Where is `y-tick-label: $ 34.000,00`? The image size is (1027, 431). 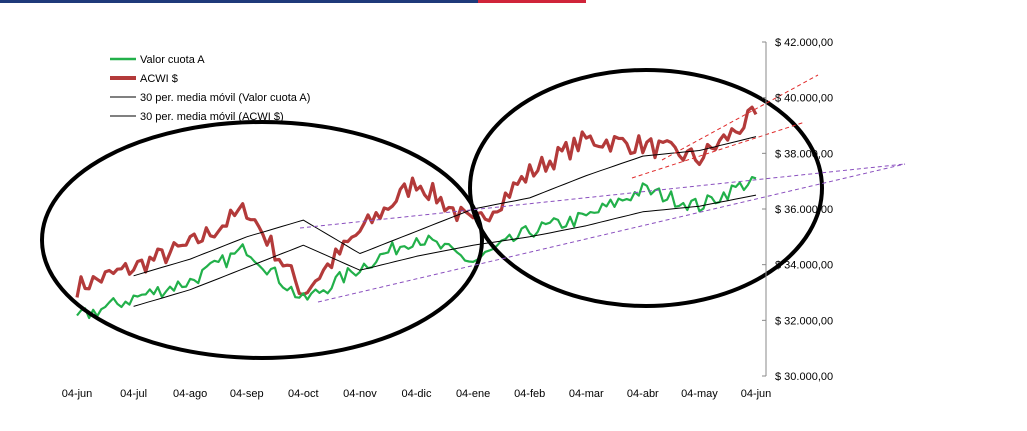
y-tick-label: $ 34.000,00 is located at coordinates (804, 266).